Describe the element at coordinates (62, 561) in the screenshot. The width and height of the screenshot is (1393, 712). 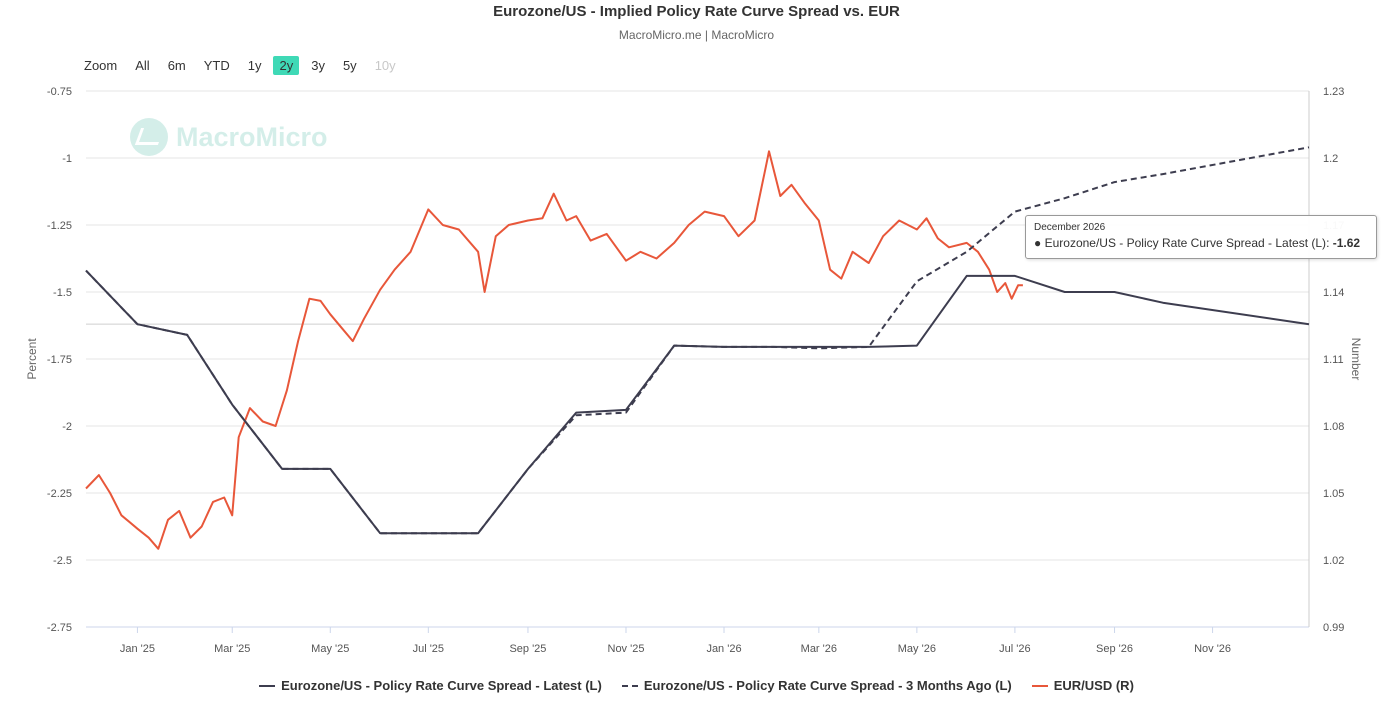
I see `y-left-tick-label: -2.5` at that location.